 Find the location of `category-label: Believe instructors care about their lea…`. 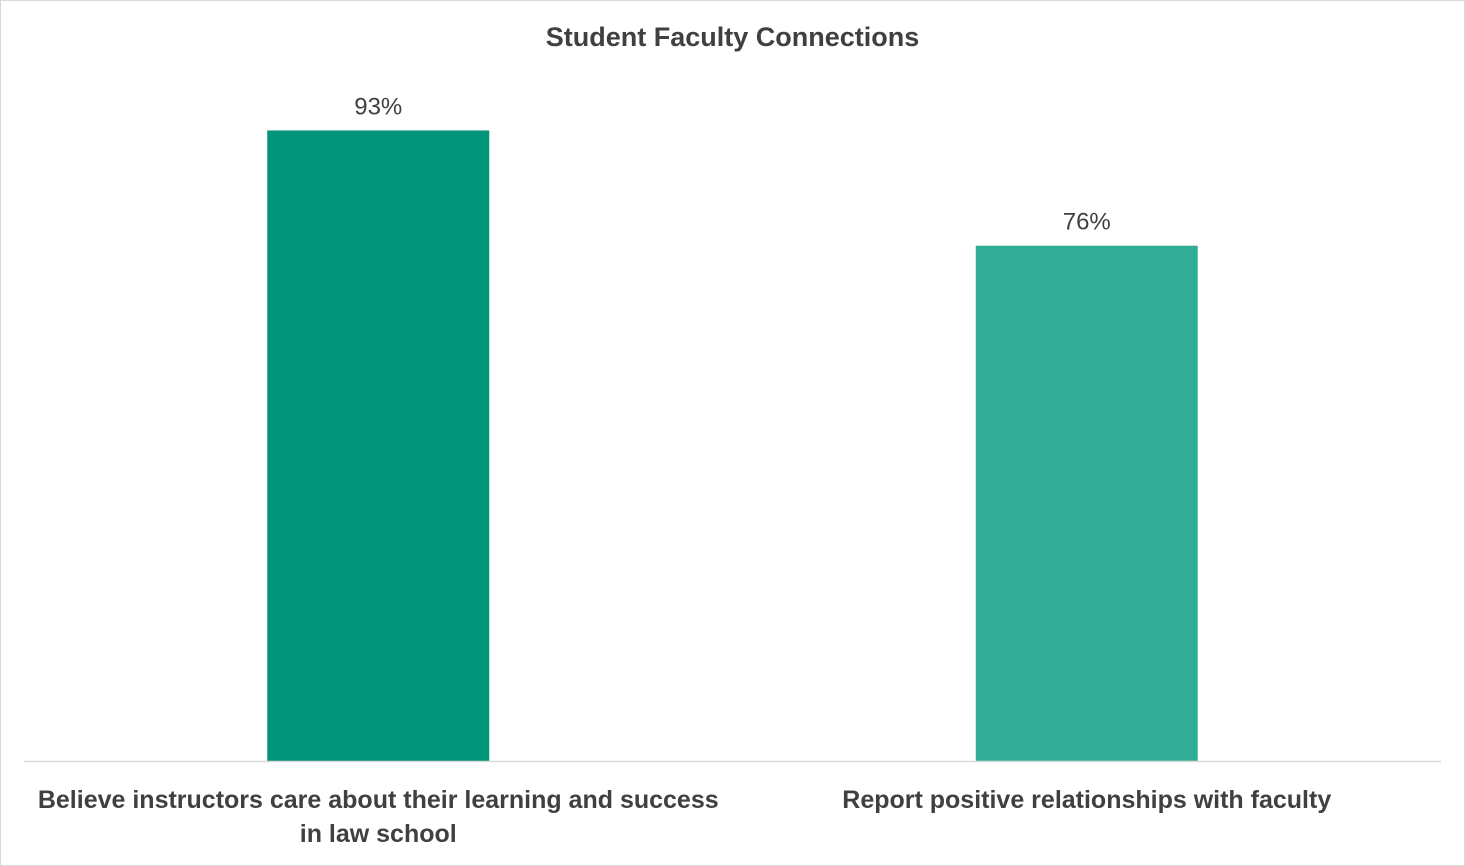

category-label: Believe instructors care about their lea… is located at coordinates (378, 817).